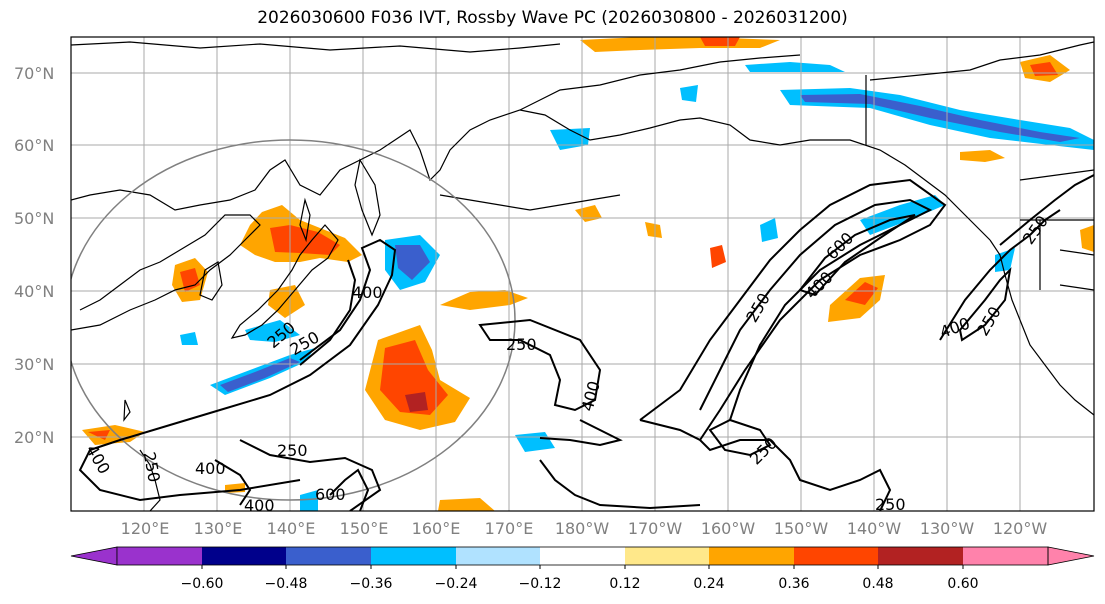  I want to click on us-border, so click(979, 183).